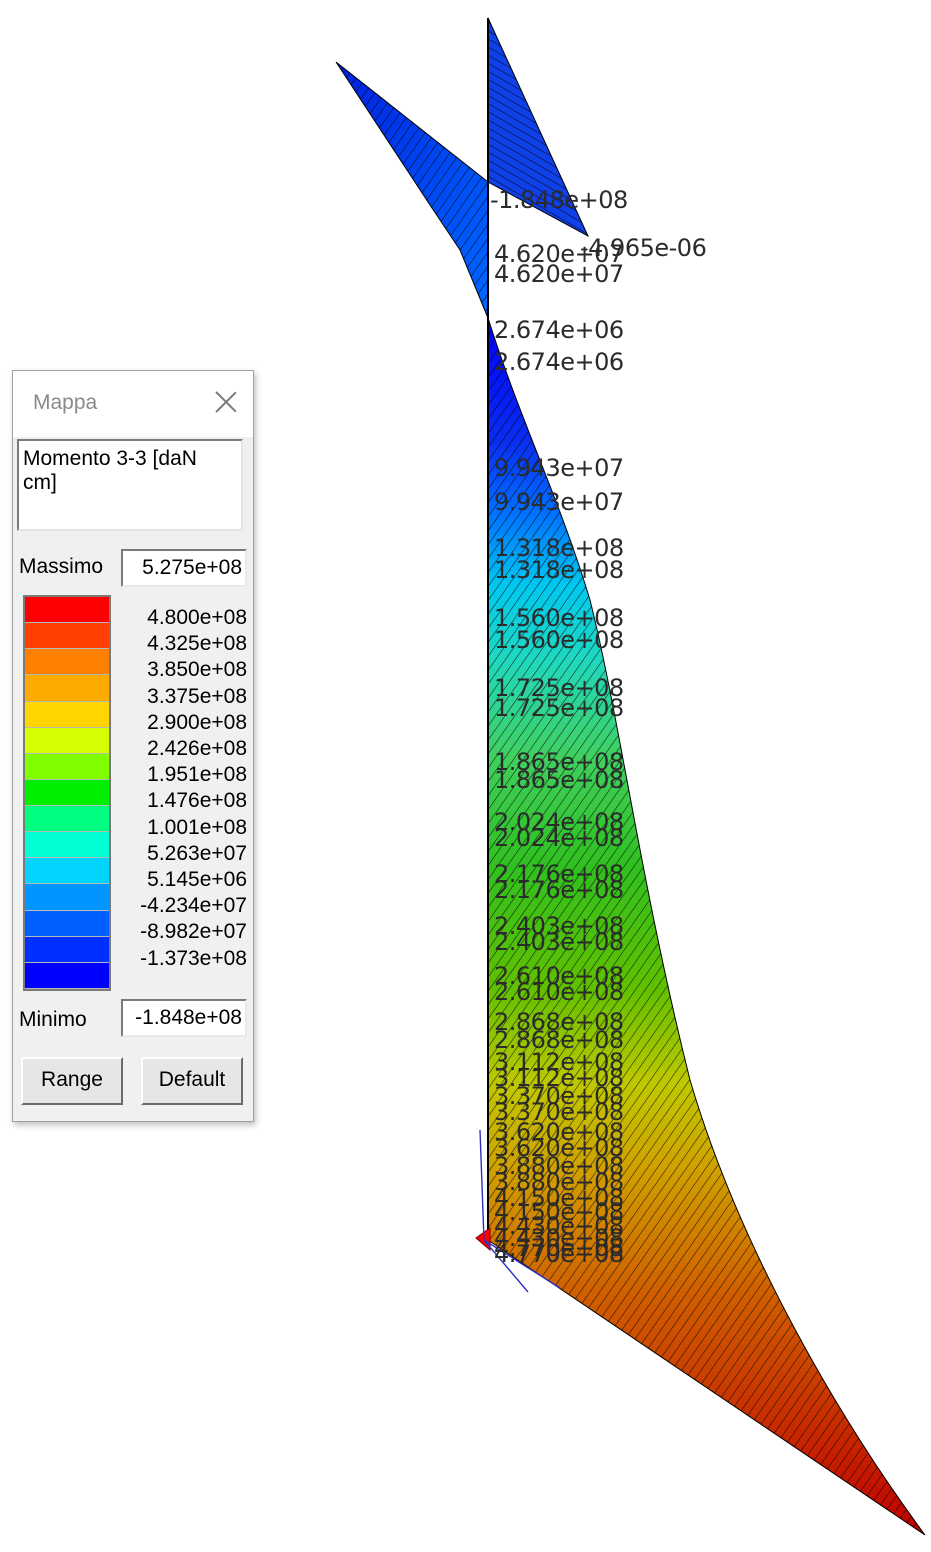 This screenshot has height=1552, width=931. I want to click on diagram-value-label: -4.965e-06, so click(643, 248).